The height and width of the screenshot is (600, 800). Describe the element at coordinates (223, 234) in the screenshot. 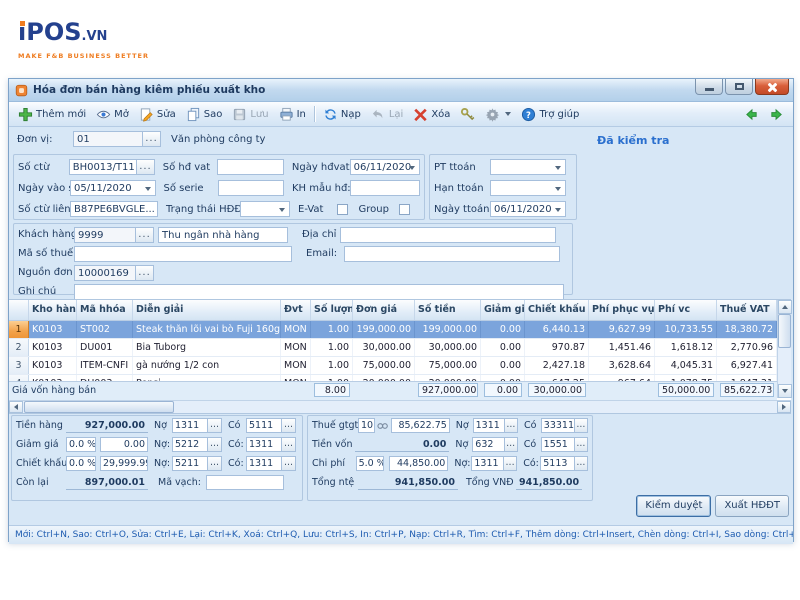

I see `customer-name-field: Thu ngân nhà hàng` at that location.